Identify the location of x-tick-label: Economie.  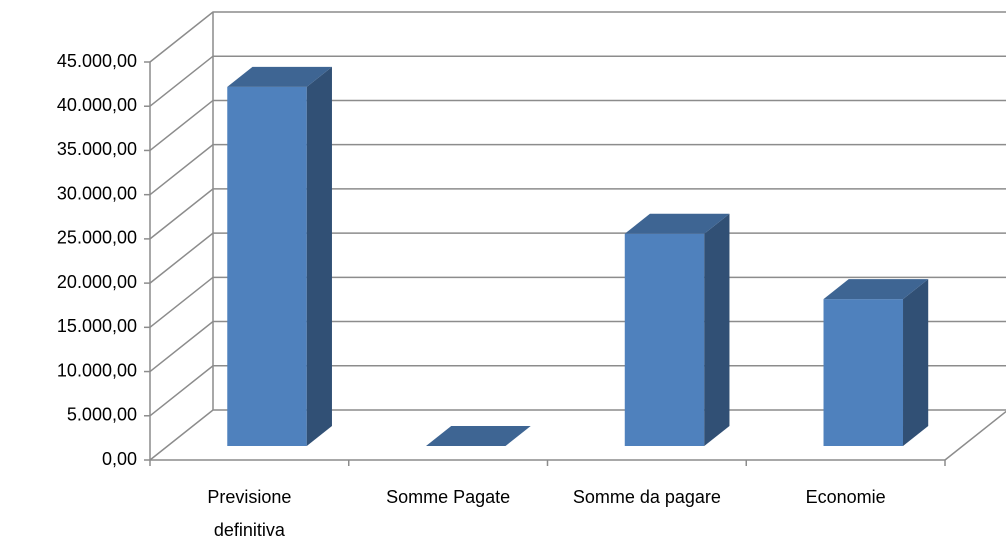
(845, 497).